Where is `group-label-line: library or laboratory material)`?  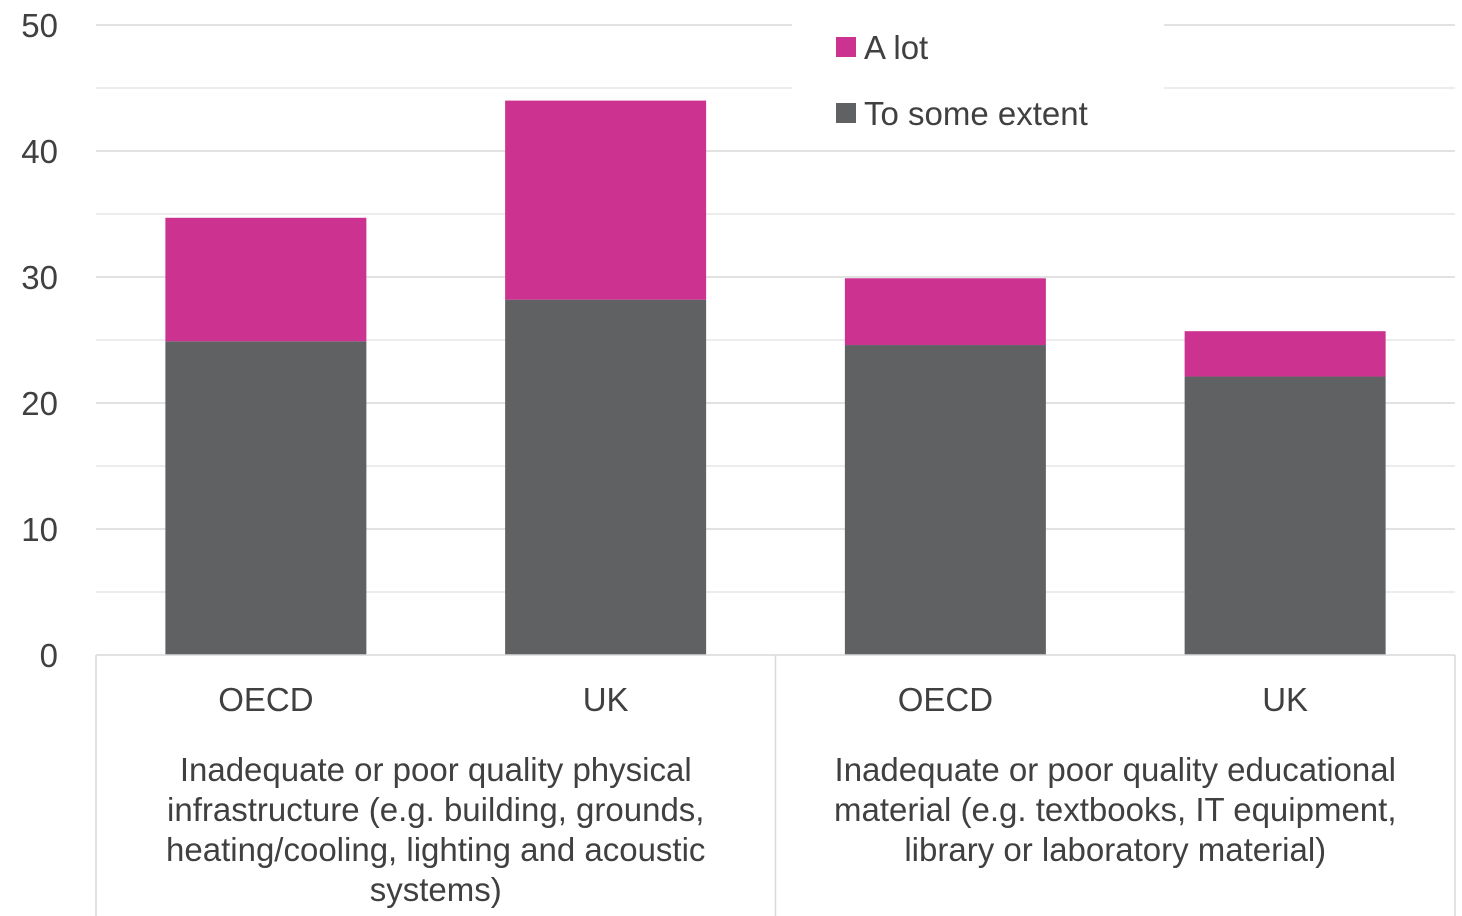 group-label-line: library or laboratory material) is located at coordinates (1115, 849).